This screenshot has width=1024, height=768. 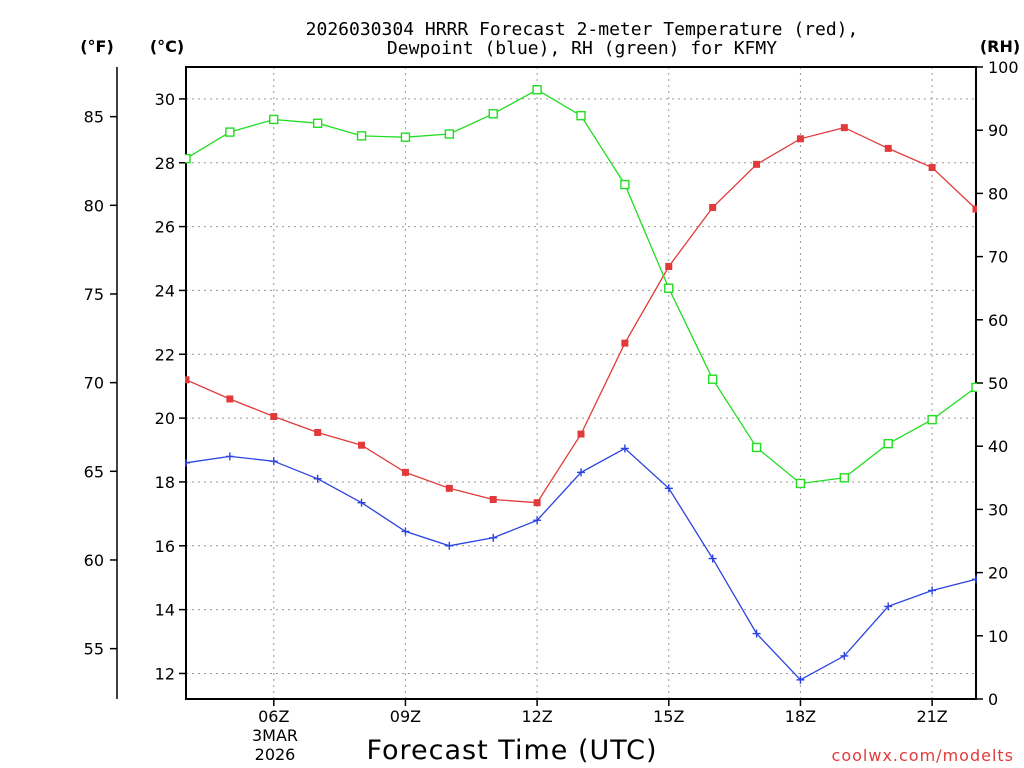 What do you see at coordinates (165, 610) in the screenshot?
I see `celsius-tick-label: 14` at bounding box center [165, 610].